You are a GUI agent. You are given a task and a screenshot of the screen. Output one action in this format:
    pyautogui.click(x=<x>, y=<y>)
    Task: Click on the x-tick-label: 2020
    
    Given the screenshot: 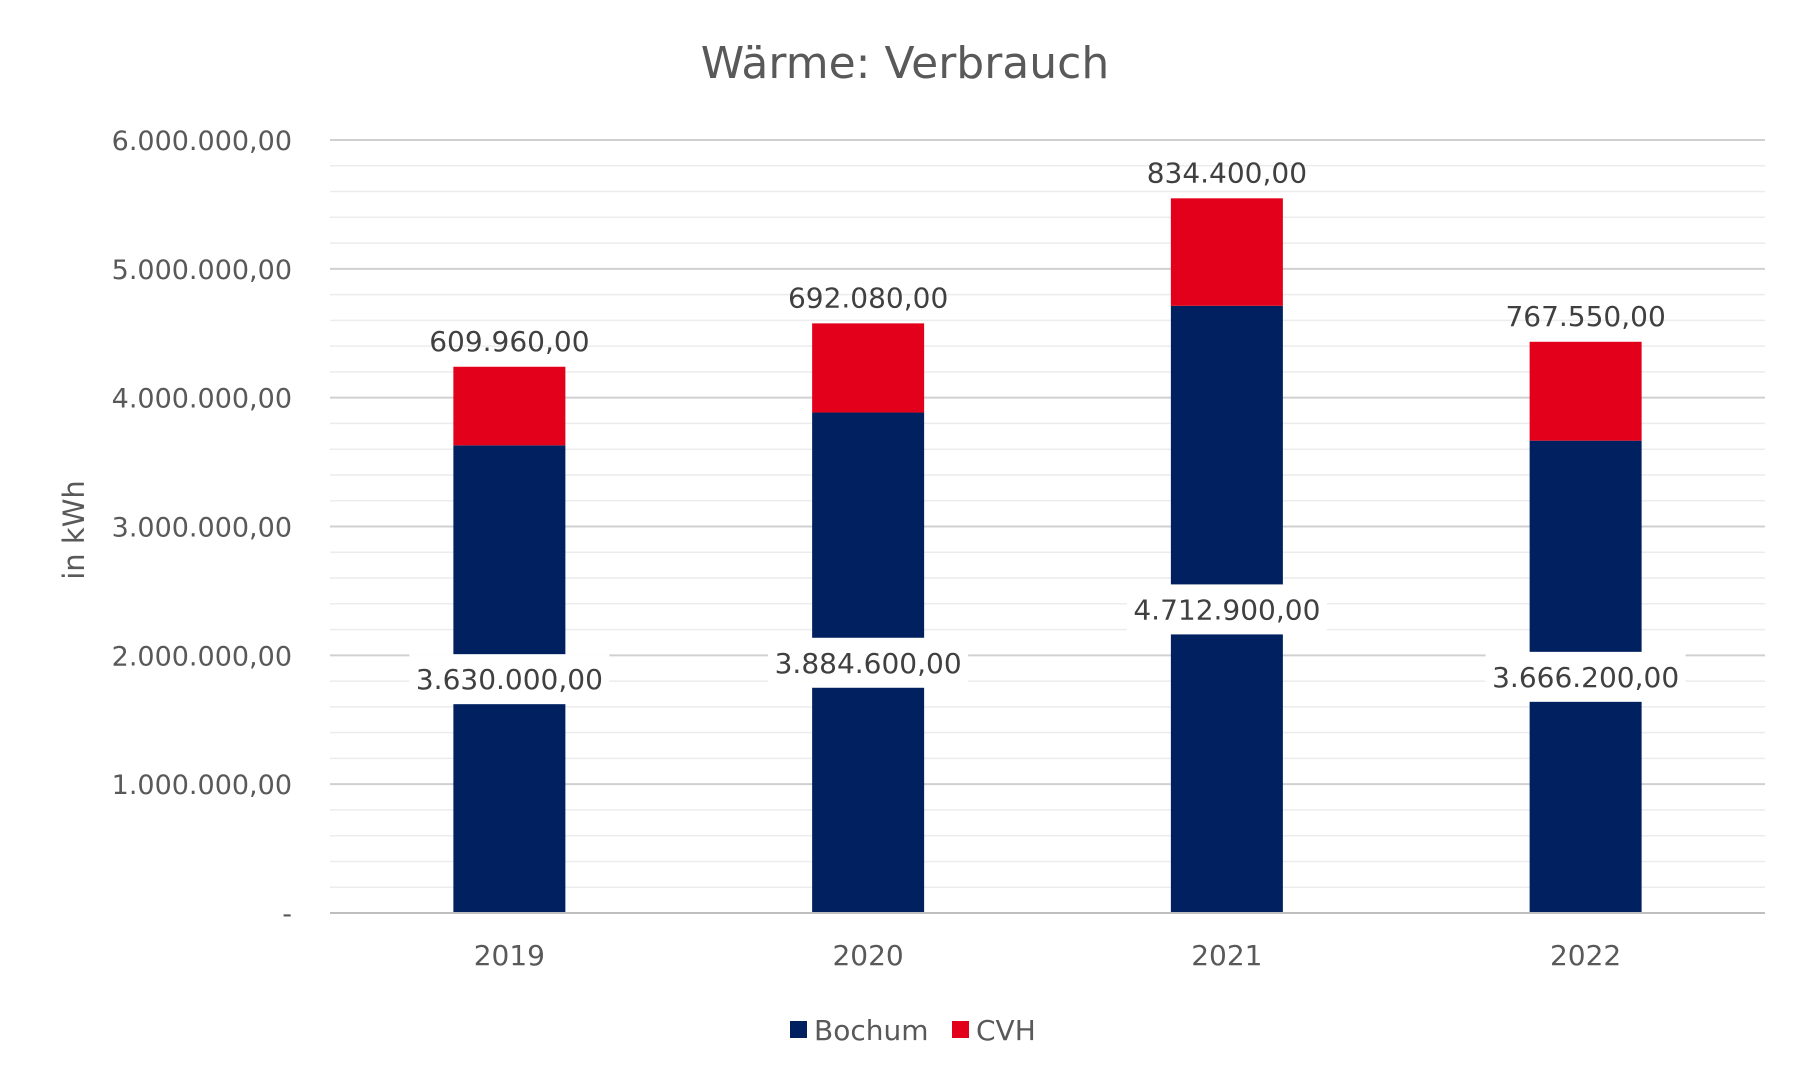 What is the action you would take?
    pyautogui.click(x=867, y=955)
    